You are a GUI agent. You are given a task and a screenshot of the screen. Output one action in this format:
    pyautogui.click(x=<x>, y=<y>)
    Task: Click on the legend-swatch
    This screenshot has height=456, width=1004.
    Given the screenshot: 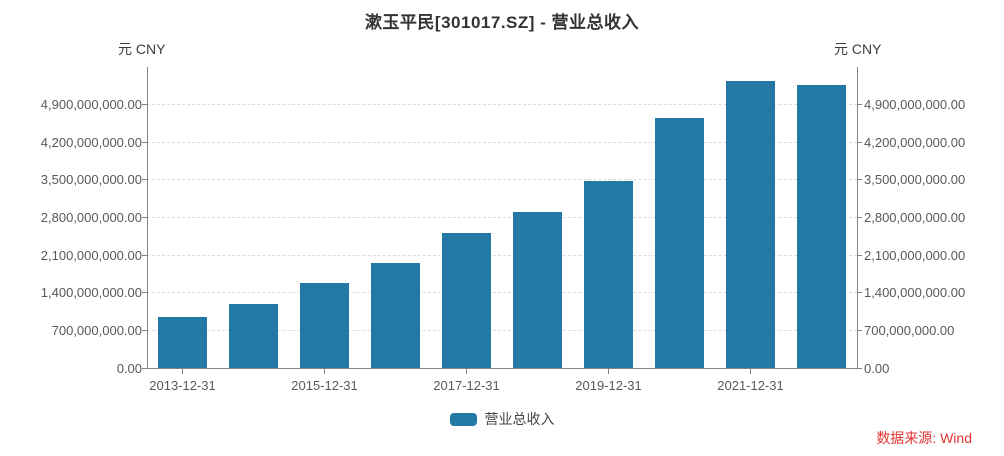 What is the action you would take?
    pyautogui.click(x=463, y=419)
    